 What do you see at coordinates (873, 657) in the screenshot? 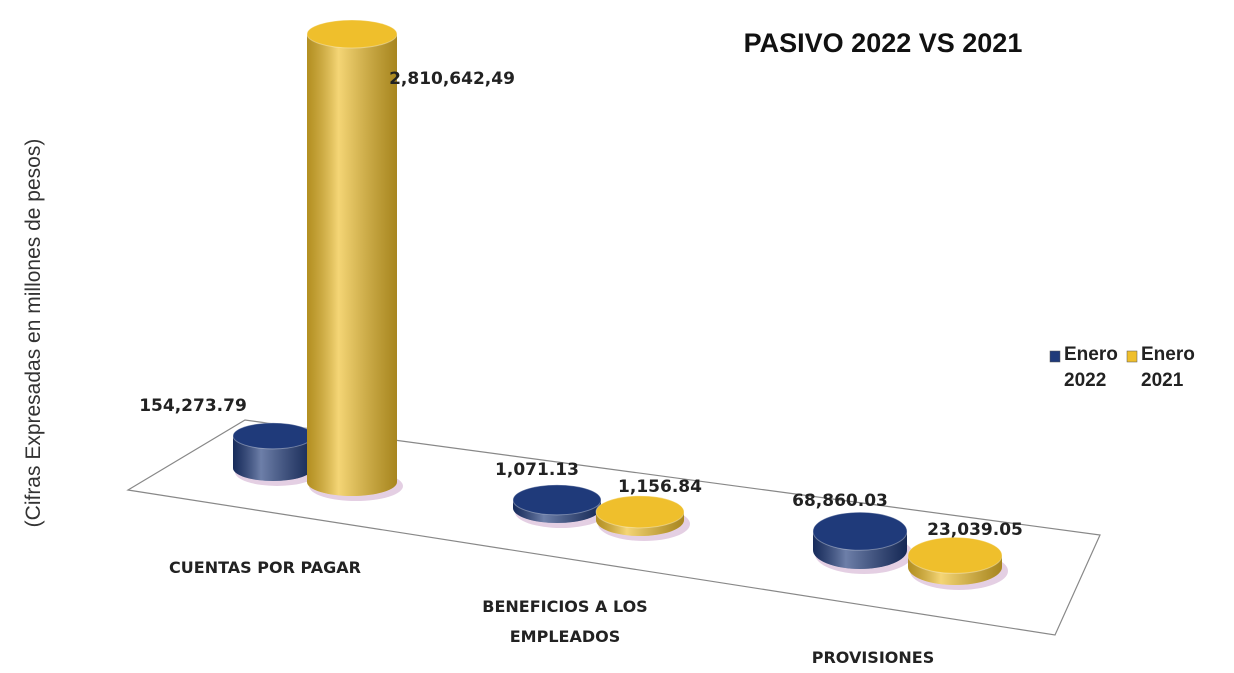
I see `x-tick-label: PROVISIONES` at bounding box center [873, 657].